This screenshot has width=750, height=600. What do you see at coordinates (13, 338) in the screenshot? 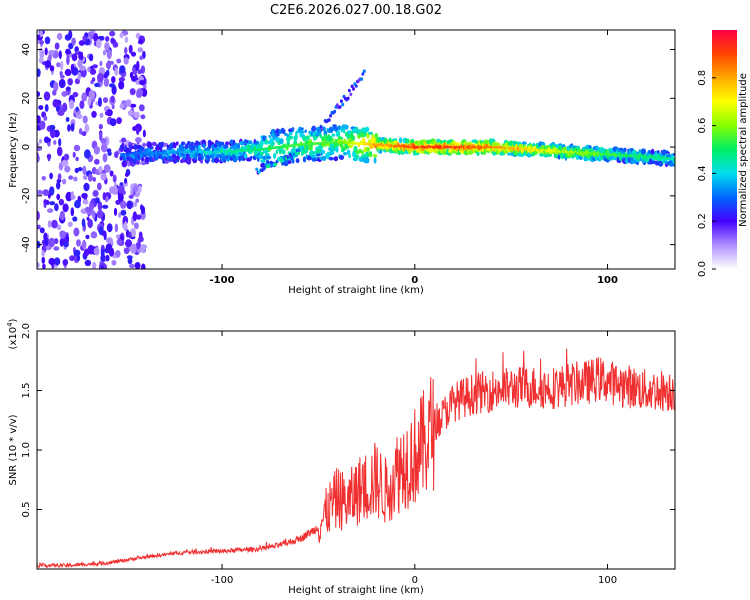
I see `snr-multiplier-base: (x10` at bounding box center [13, 338].